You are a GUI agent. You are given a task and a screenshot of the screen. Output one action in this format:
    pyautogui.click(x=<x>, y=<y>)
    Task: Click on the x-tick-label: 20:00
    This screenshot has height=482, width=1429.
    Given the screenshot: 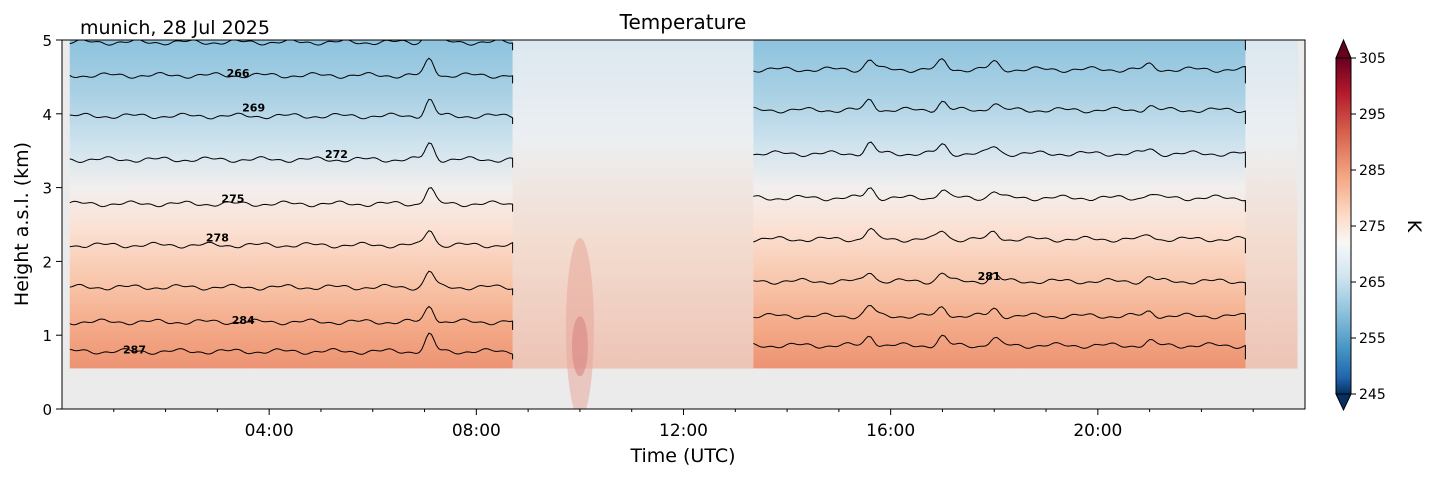 What is the action you would take?
    pyautogui.click(x=1097, y=431)
    